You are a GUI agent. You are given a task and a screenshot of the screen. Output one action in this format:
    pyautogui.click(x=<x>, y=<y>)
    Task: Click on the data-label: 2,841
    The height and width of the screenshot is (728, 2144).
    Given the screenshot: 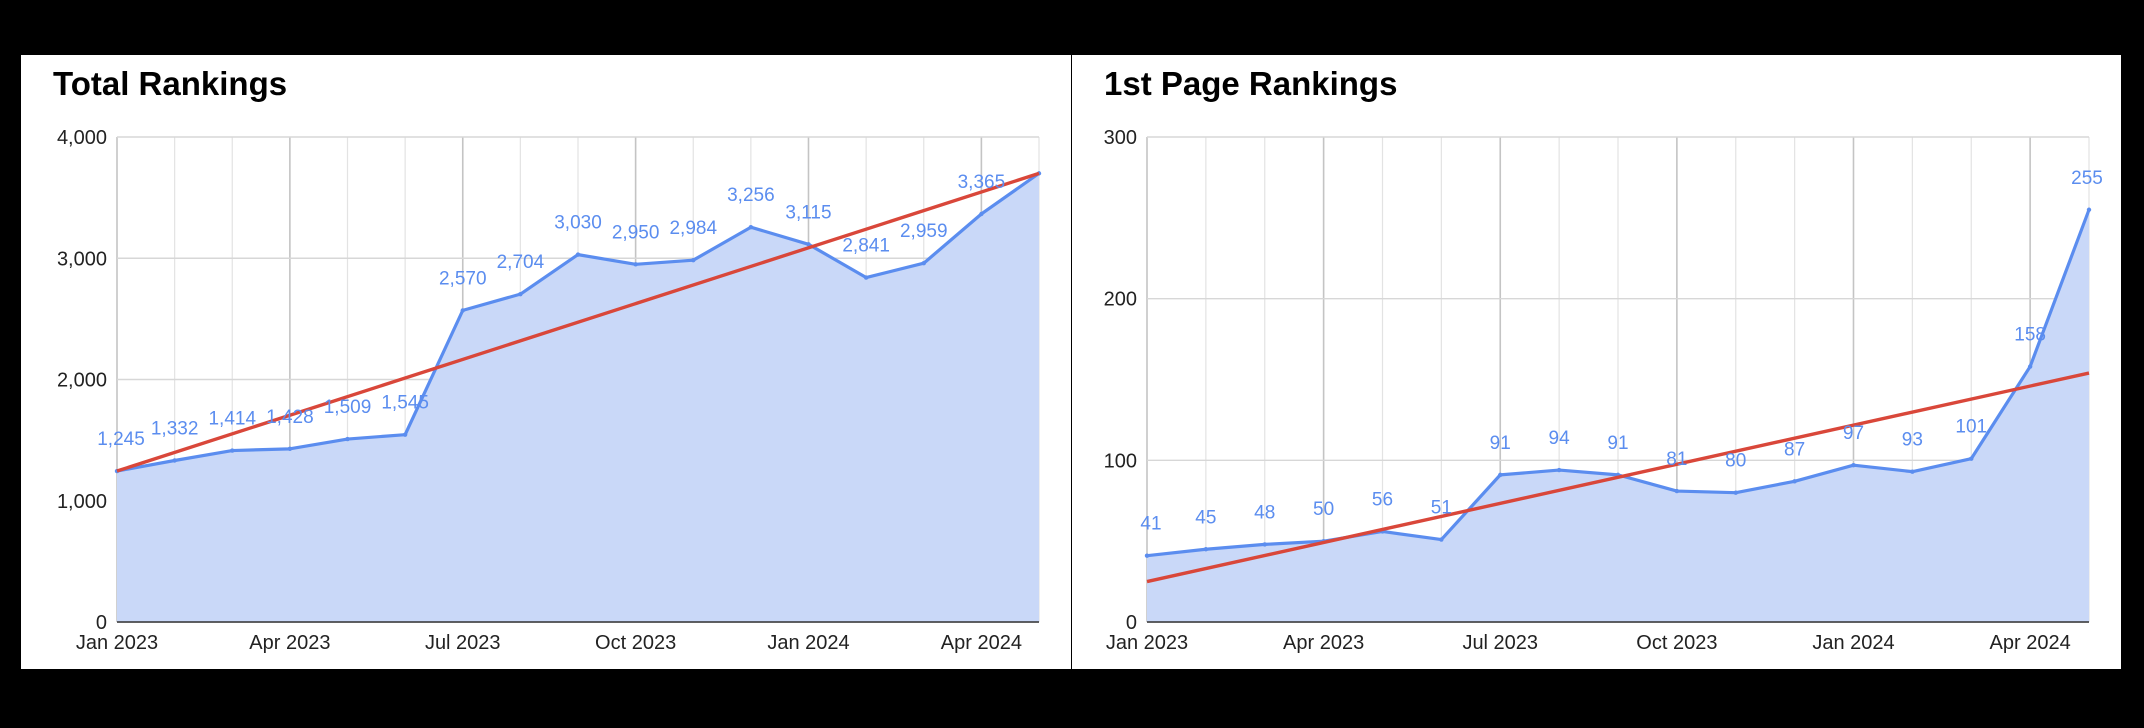 What is the action you would take?
    pyautogui.click(x=866, y=246)
    